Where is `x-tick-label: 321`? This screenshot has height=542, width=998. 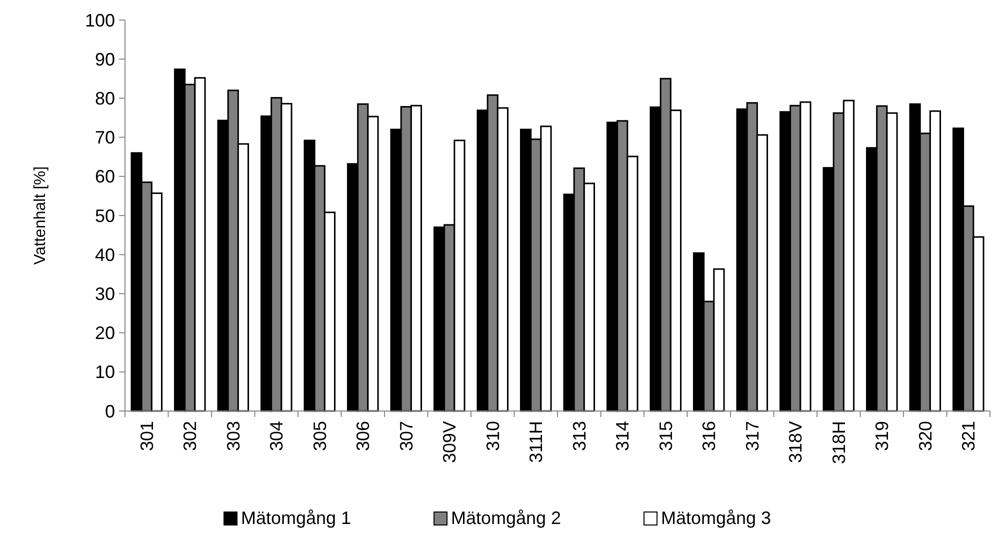 x-tick-label: 321 is located at coordinates (968, 436).